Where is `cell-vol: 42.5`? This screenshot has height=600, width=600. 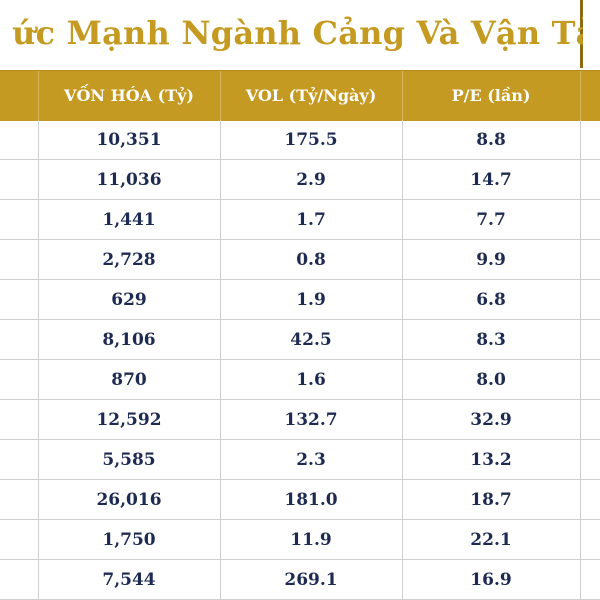 cell-vol: 42.5 is located at coordinates (311, 340).